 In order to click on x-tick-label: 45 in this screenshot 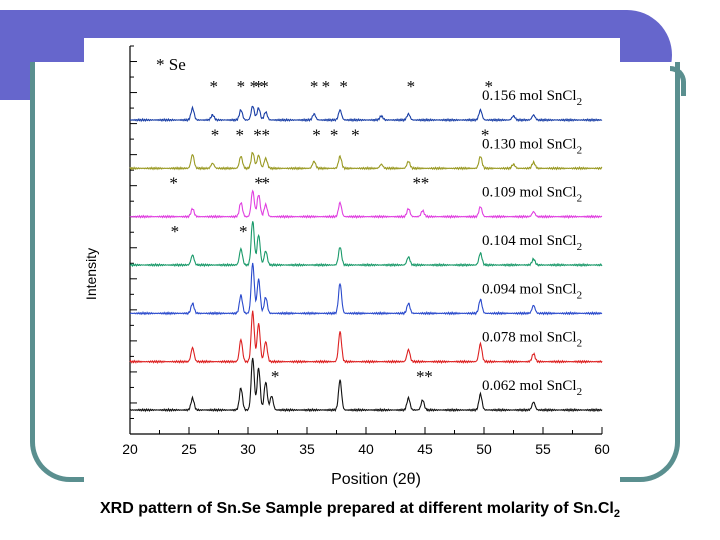, I will do `click(425, 449)`.